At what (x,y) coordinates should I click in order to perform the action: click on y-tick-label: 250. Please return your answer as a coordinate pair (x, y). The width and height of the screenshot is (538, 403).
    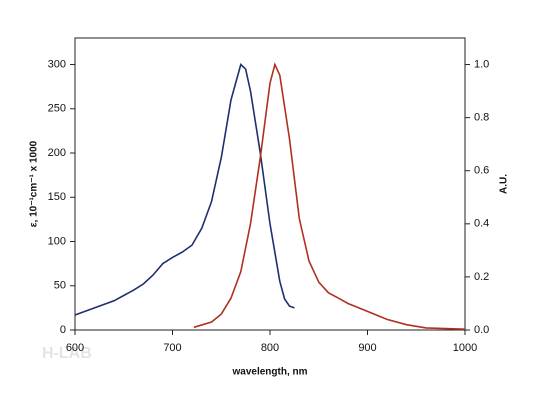
    Looking at the image, I should click on (57, 109).